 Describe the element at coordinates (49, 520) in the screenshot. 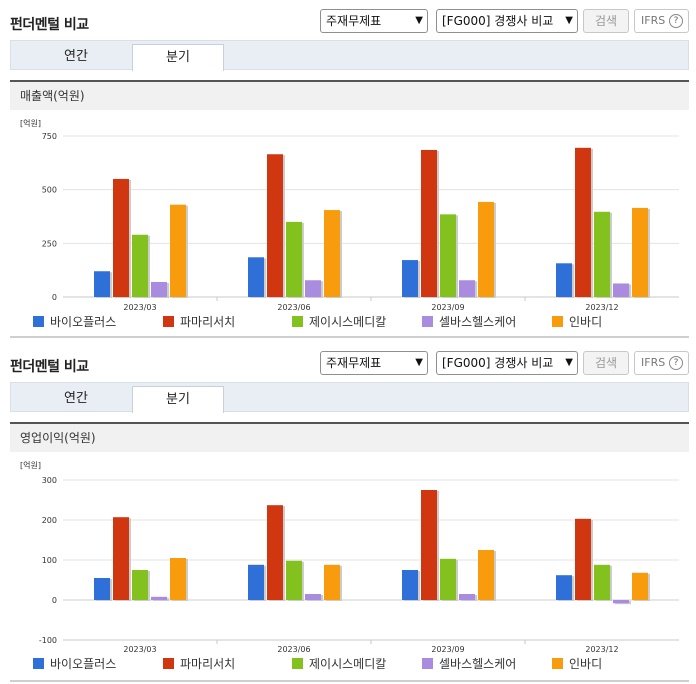

I see `y-tick-label: 200` at that location.